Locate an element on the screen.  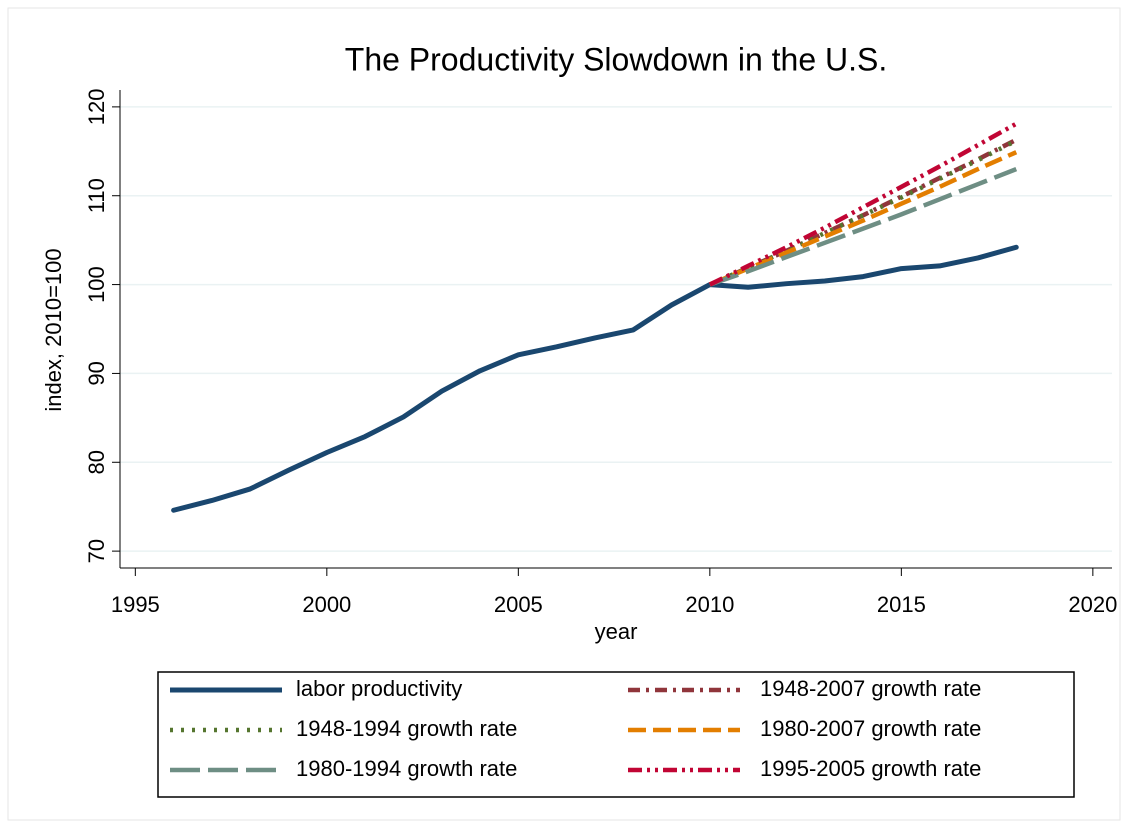
y-tick-label: 90 is located at coordinates (96, 373).